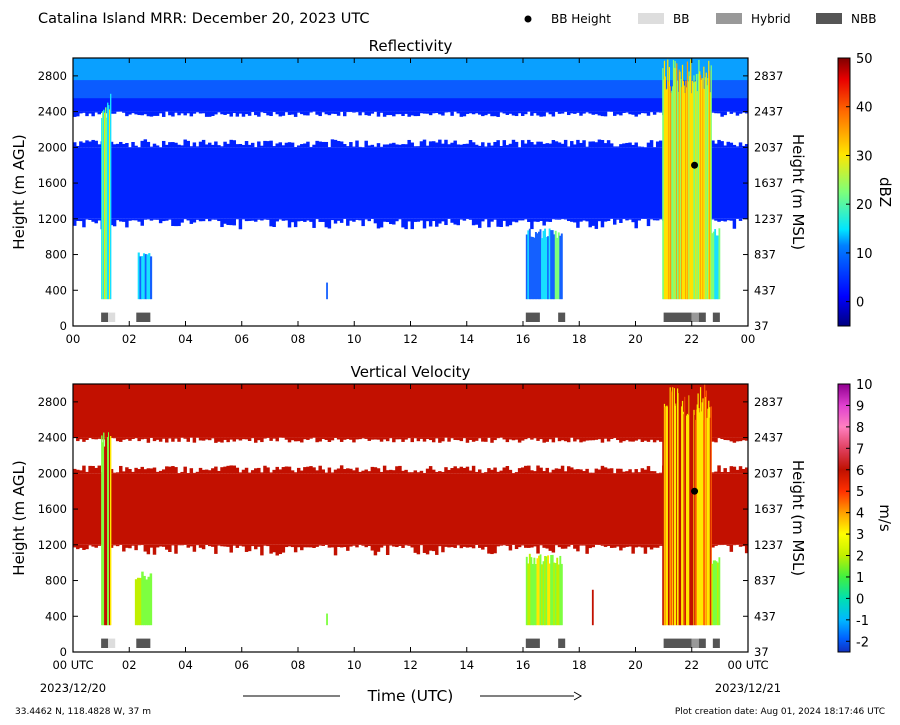 This screenshot has height=725, width=900. What do you see at coordinates (691, 665) in the screenshot?
I see `x-tick-label: 22` at bounding box center [691, 665].